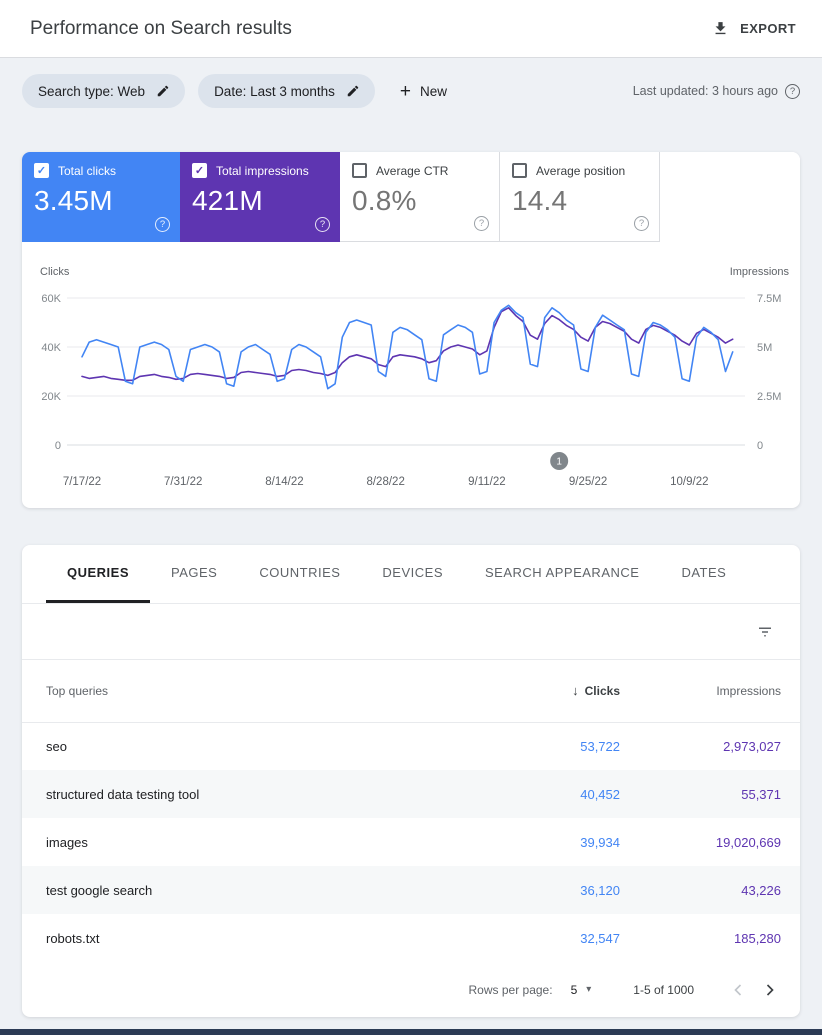 The width and height of the screenshot is (822, 1035). I want to click on metric-label: Total clicks, so click(87, 170).